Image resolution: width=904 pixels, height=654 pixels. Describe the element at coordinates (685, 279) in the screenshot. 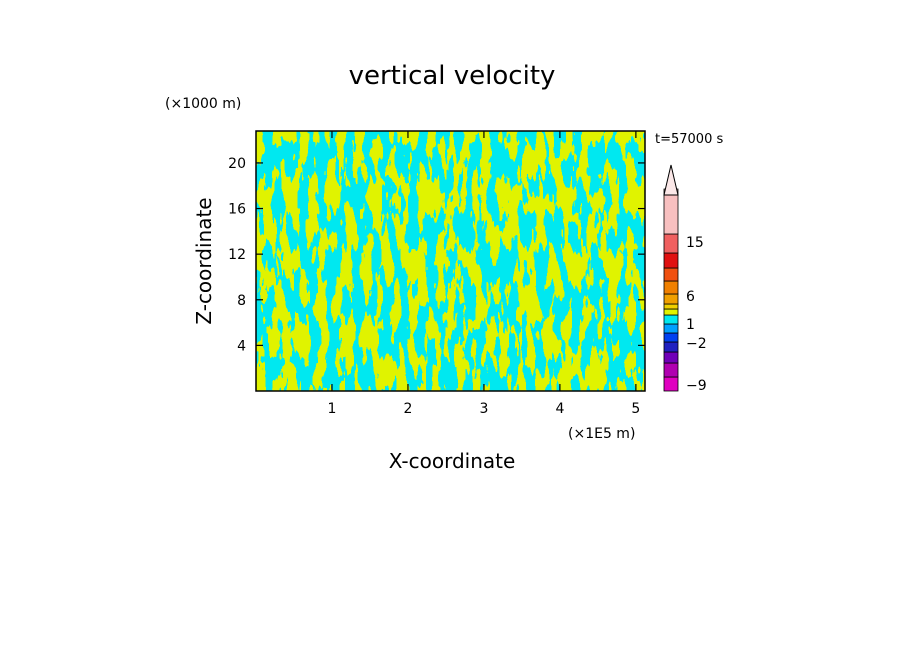

I see `colorbar: 15 6 1 −2 −9` at that location.